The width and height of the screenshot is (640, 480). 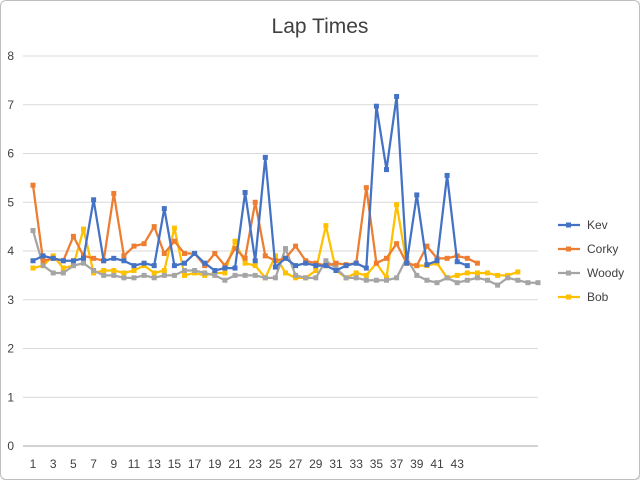 I want to click on y-tick-label: 0, so click(x=10, y=446).